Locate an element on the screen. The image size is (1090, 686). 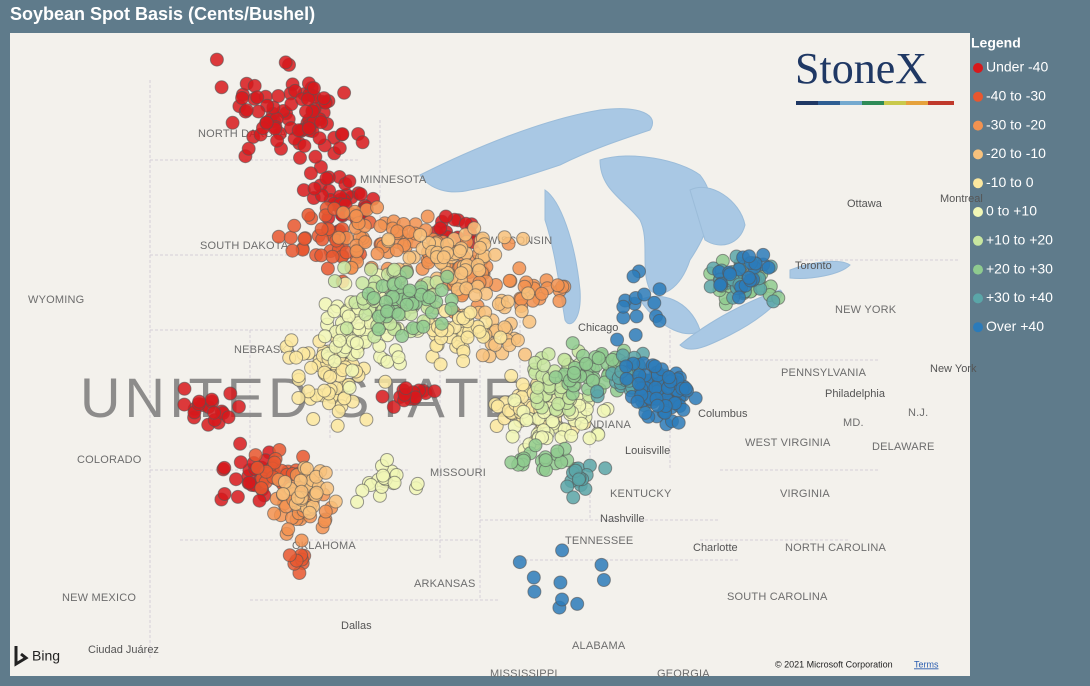
state-label: SOUTH DAKOTA is located at coordinates (244, 246).